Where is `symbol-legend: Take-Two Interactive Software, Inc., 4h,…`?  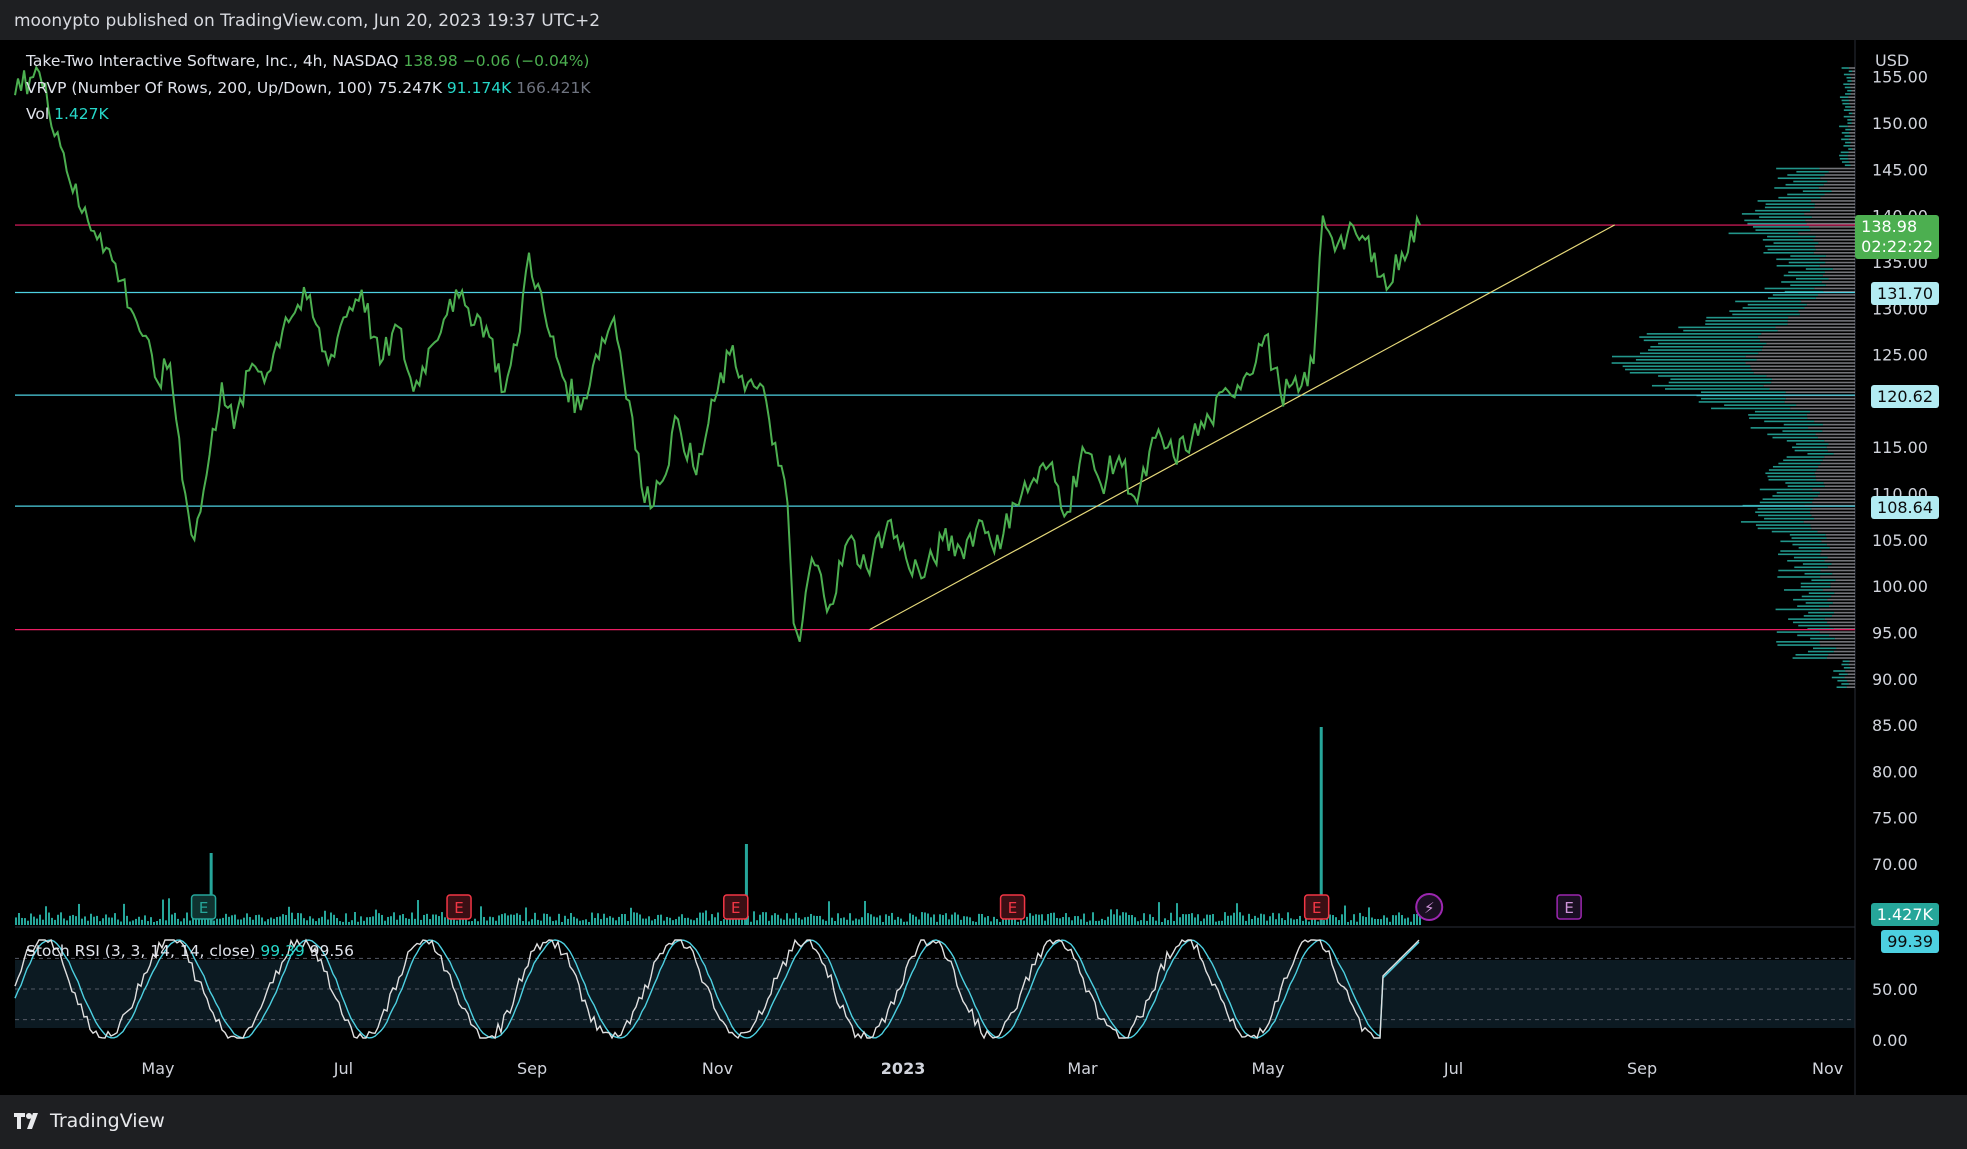
symbol-legend: Take-Two Interactive Software, Inc., 4h,… is located at coordinates (307, 61).